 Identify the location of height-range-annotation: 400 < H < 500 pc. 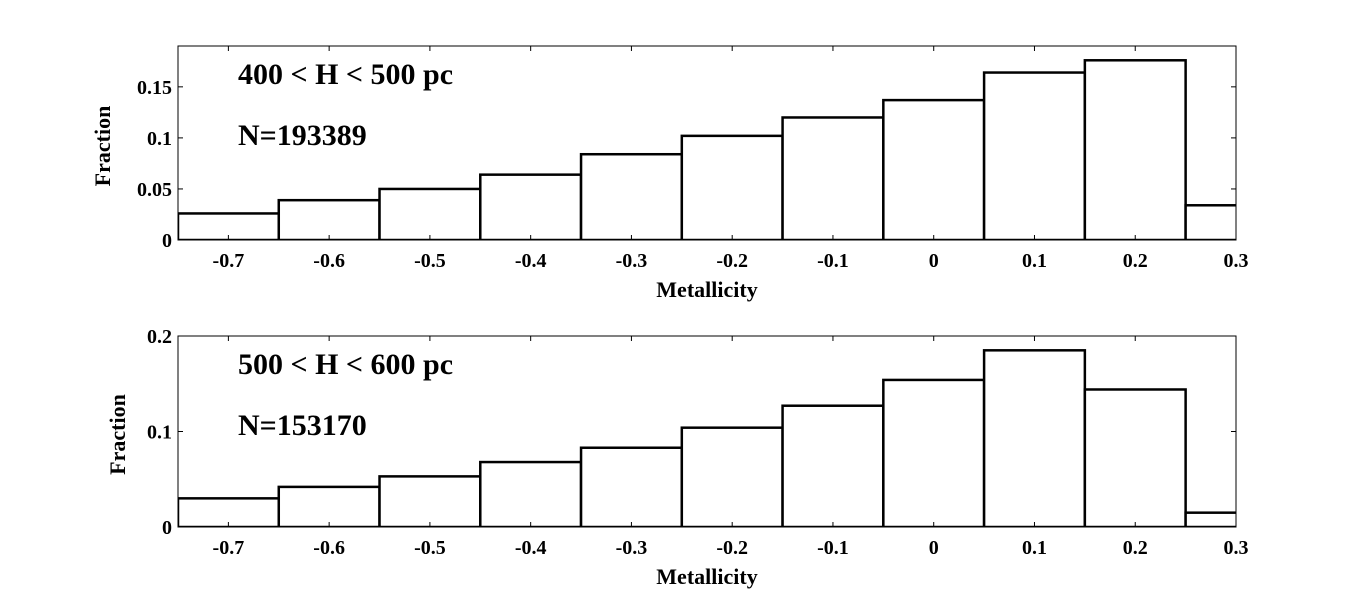
(345, 74).